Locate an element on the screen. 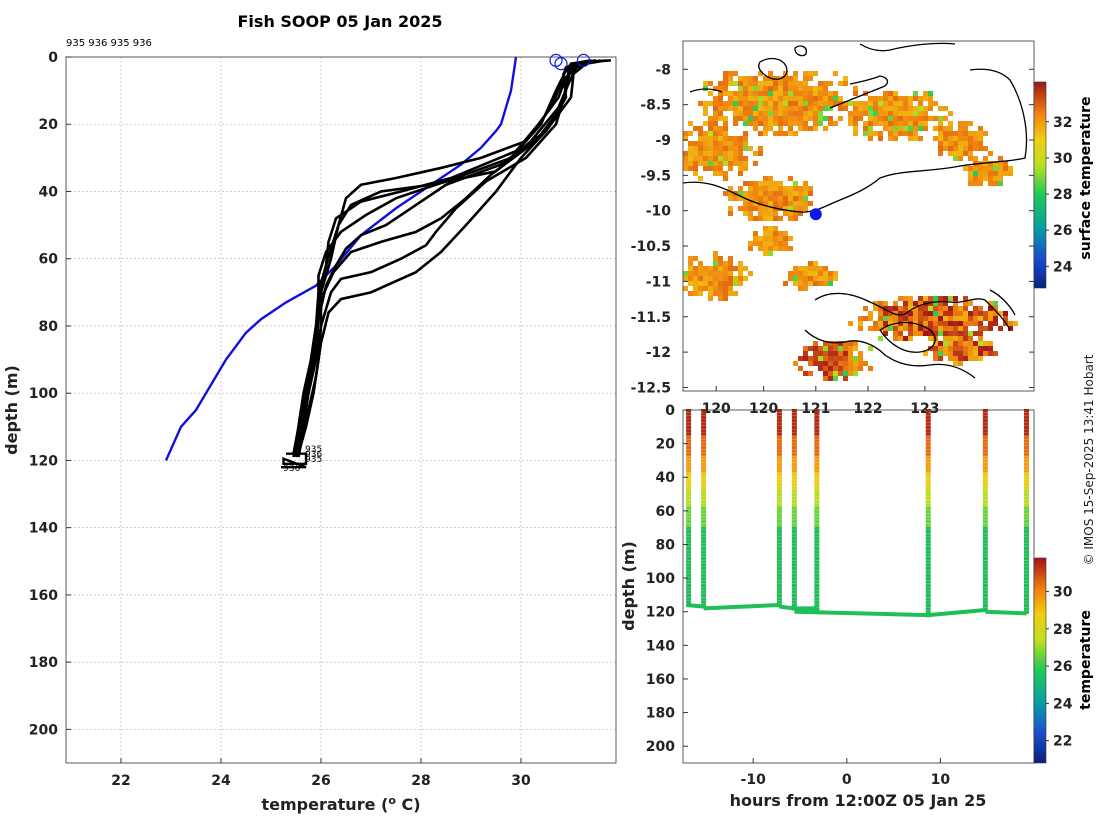 Image resolution: width=1100 pixels, height=820 pixels. profile-y-tick-label: 180 is located at coordinates (43, 663).